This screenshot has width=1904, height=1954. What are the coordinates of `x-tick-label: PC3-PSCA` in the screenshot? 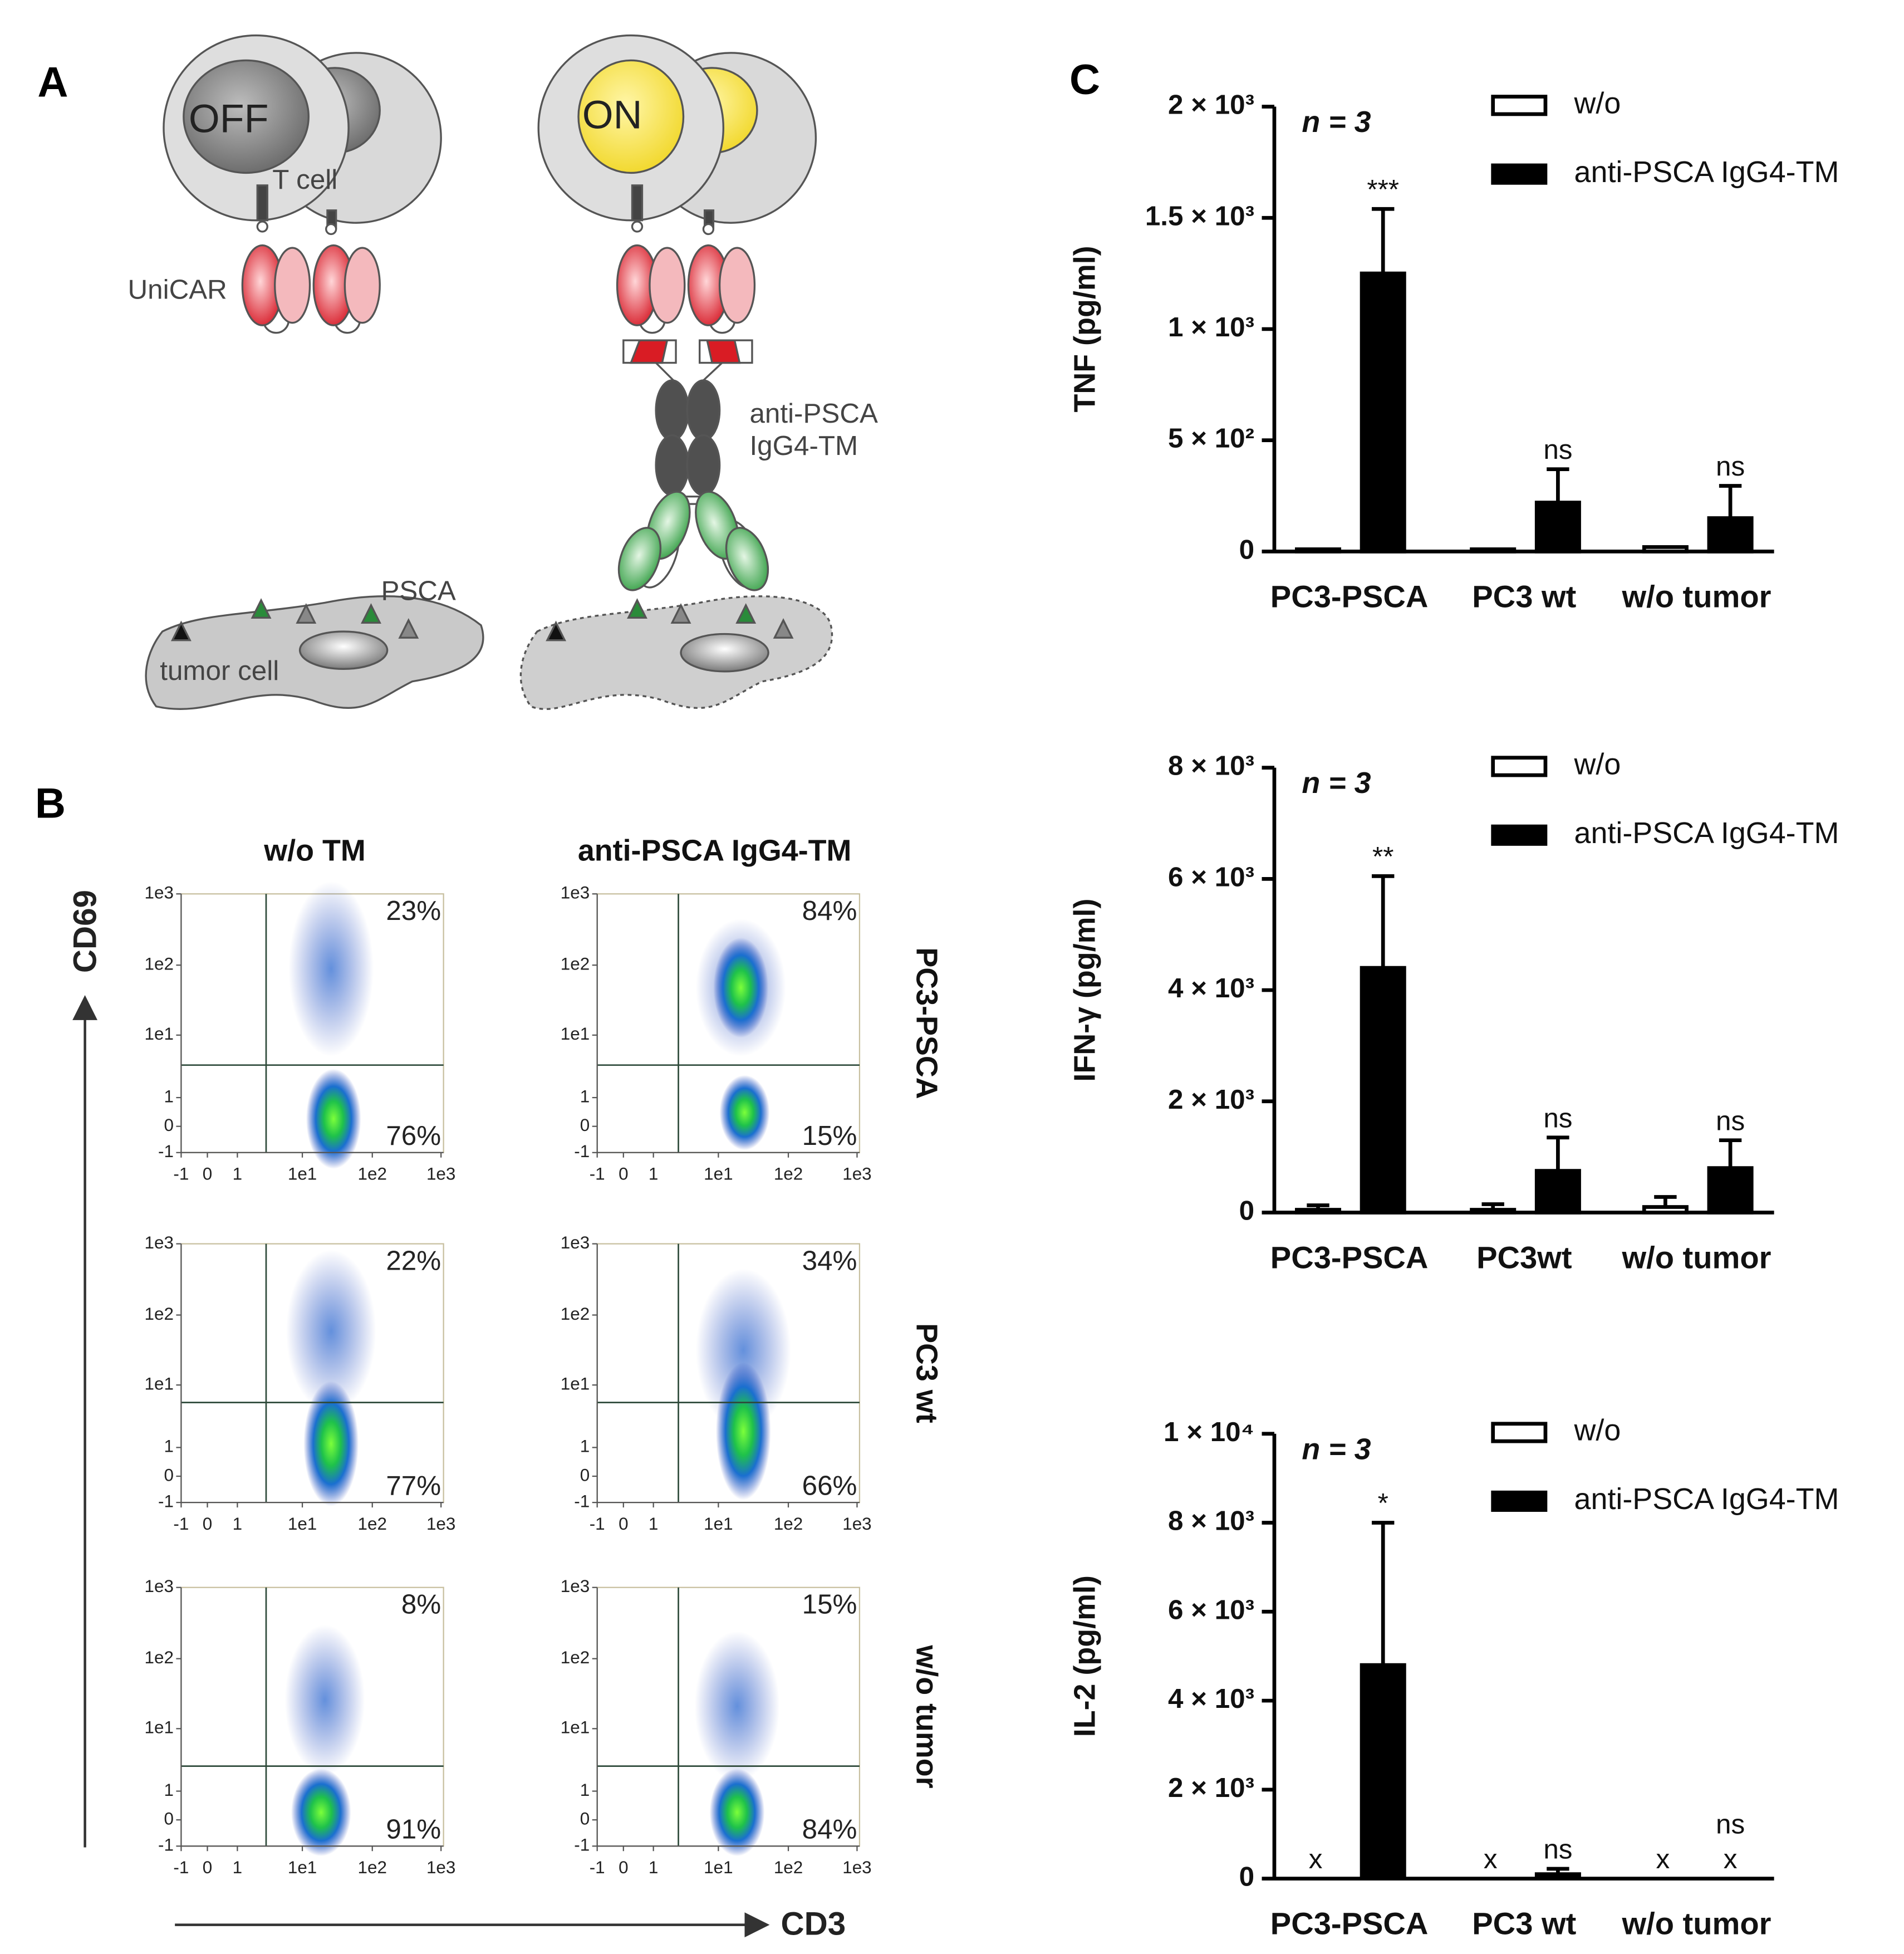 It's located at (1349, 1257).